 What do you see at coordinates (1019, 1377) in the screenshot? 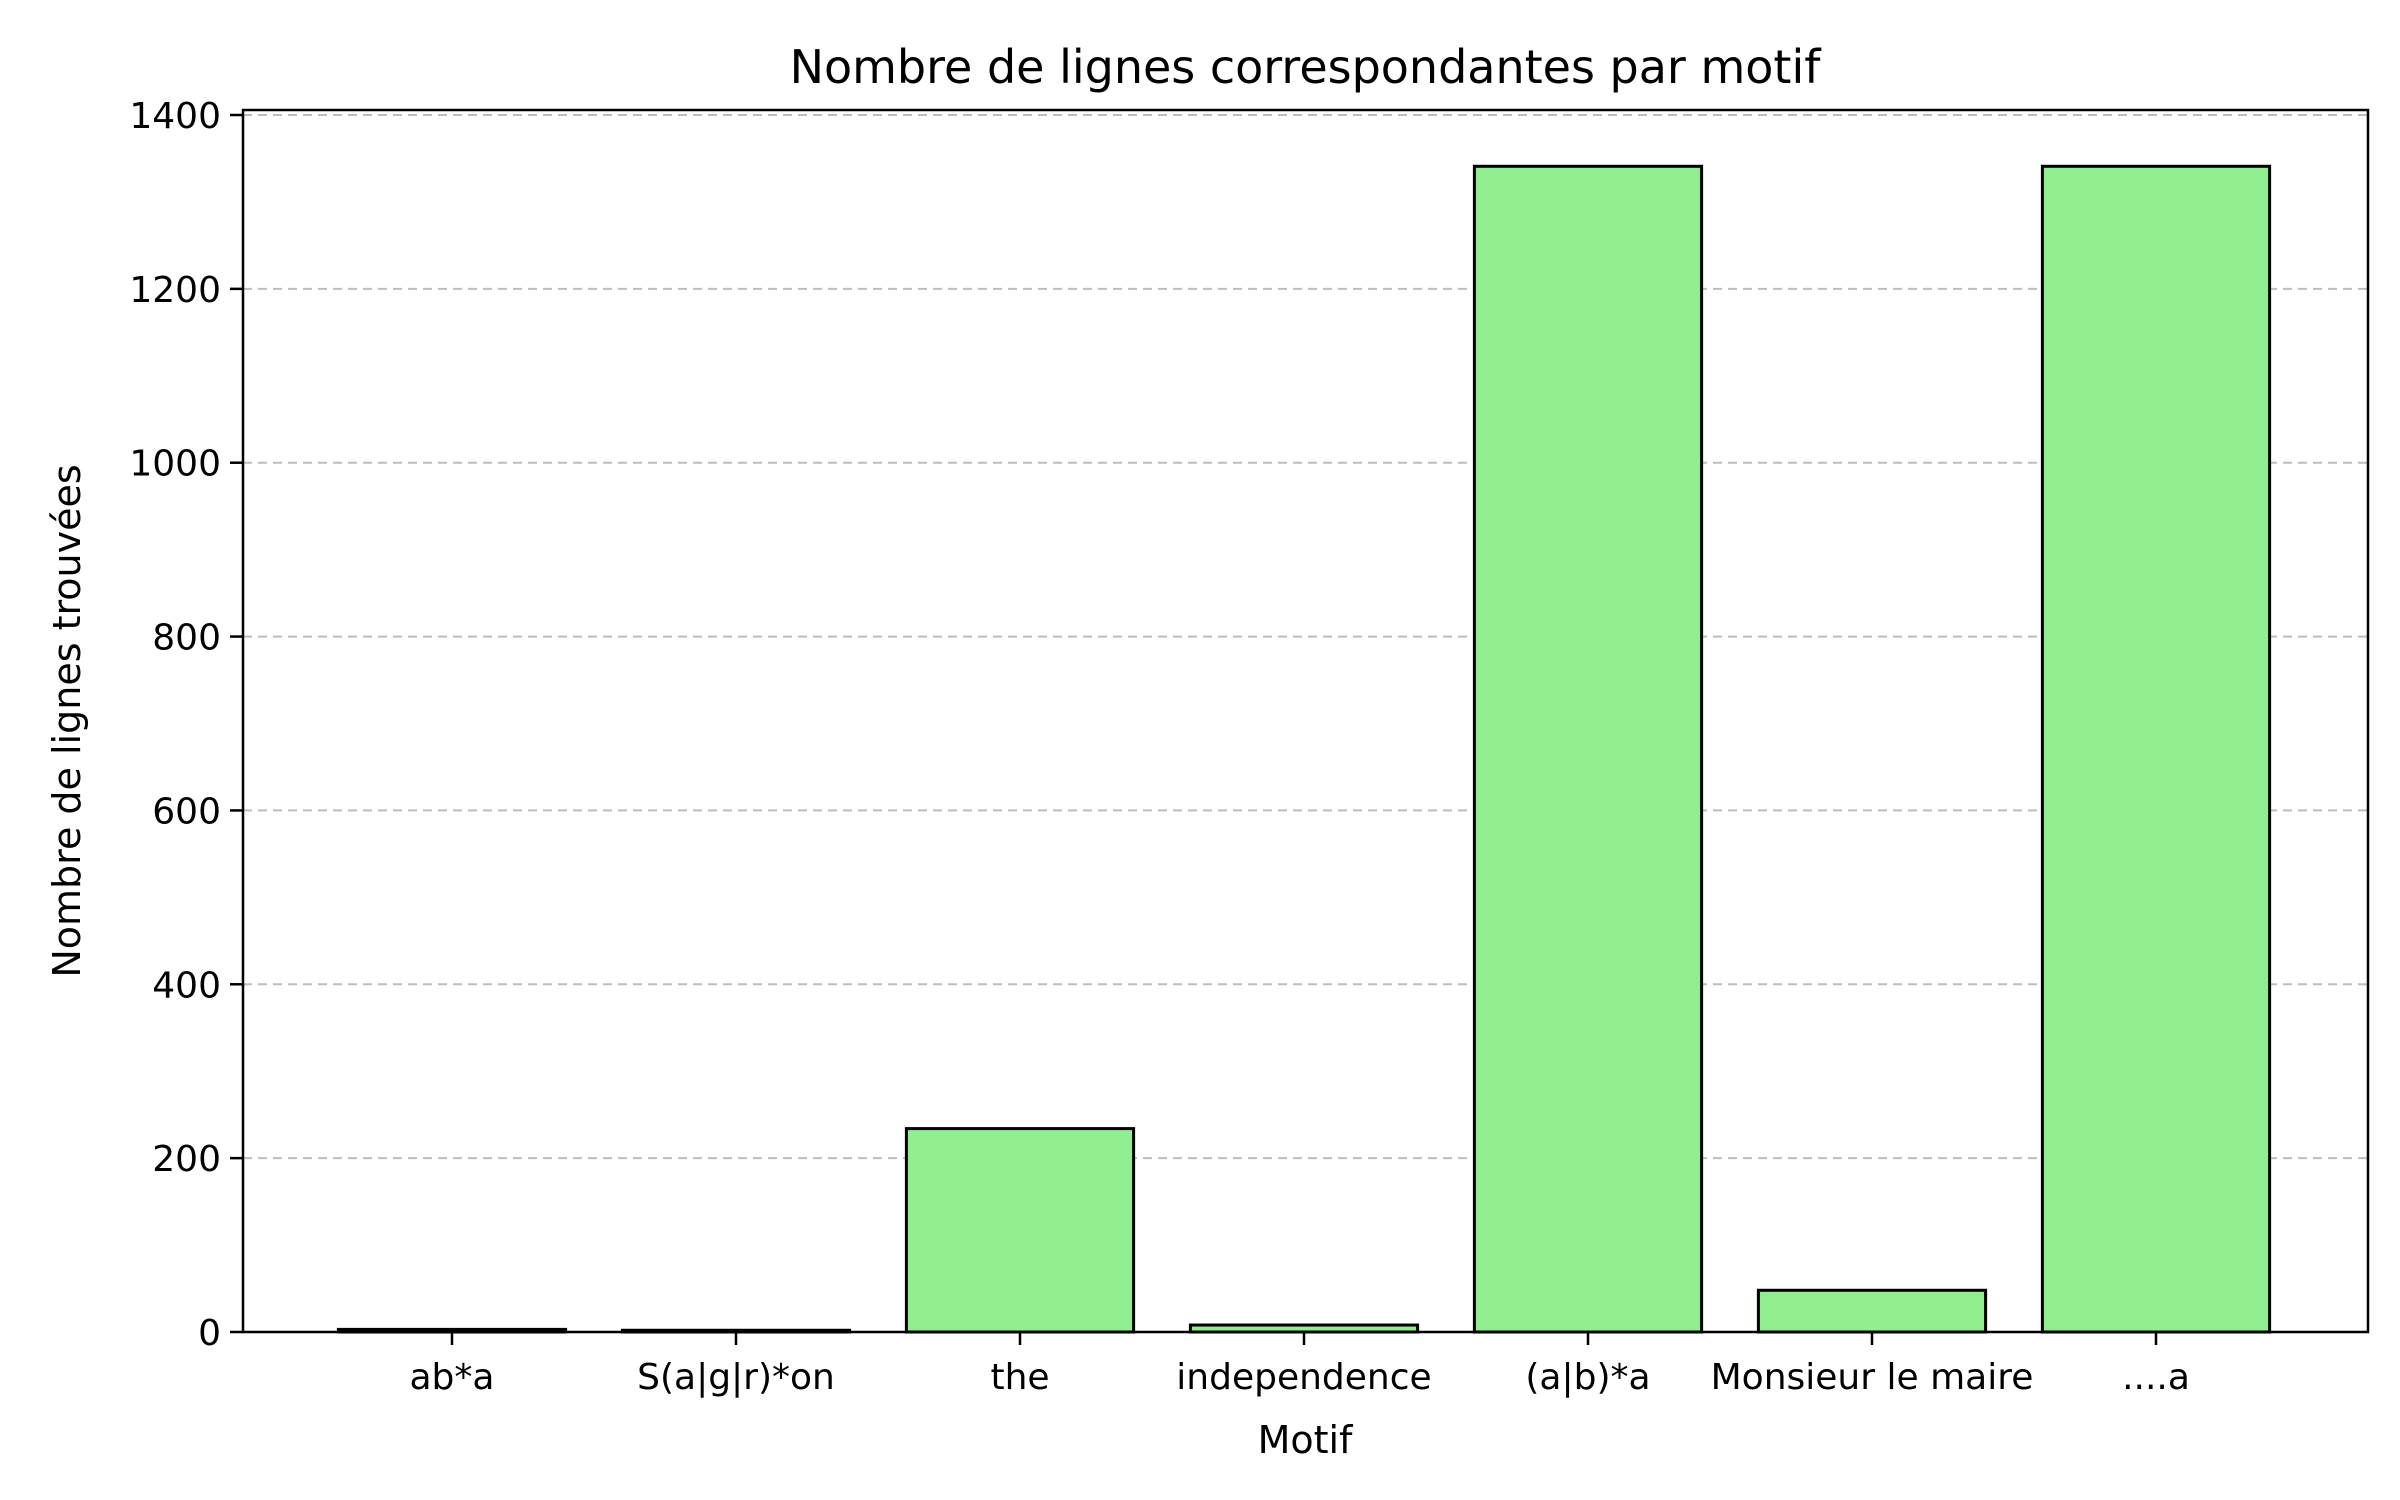
I see `x-tick-label-2: the` at bounding box center [1019, 1377].